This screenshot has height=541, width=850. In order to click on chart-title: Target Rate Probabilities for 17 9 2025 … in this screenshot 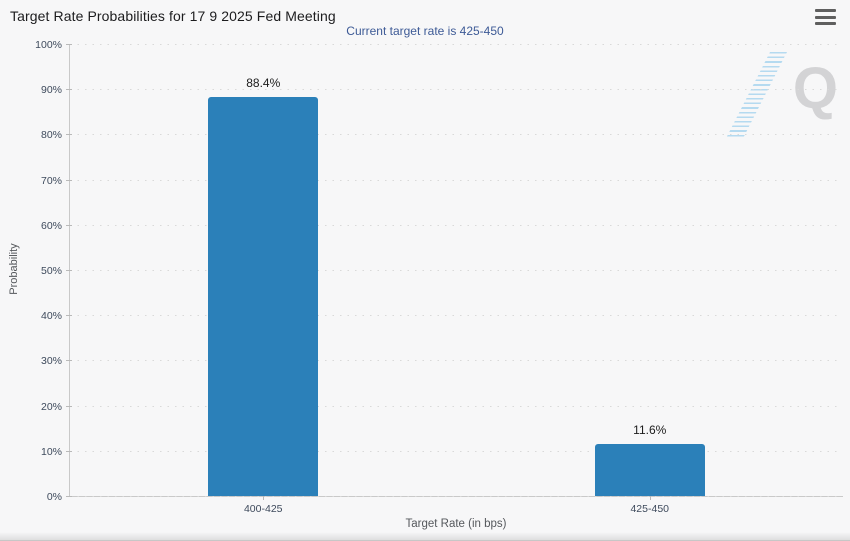, I will do `click(173, 16)`.